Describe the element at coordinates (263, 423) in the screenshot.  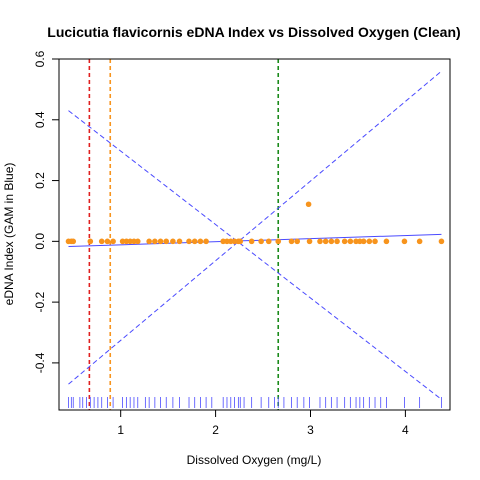
I see `x-axis: 1 2 3 4` at that location.